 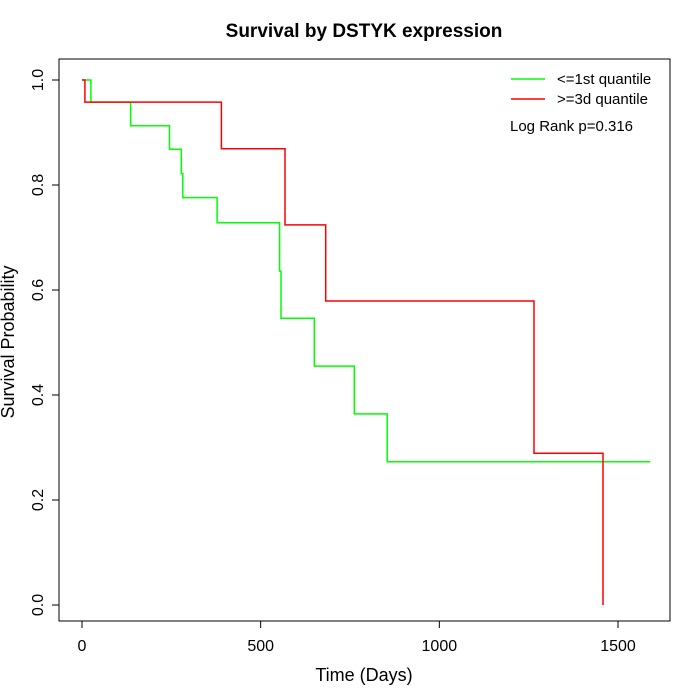 What do you see at coordinates (440, 646) in the screenshot?
I see `x-tick-label: 1000` at bounding box center [440, 646].